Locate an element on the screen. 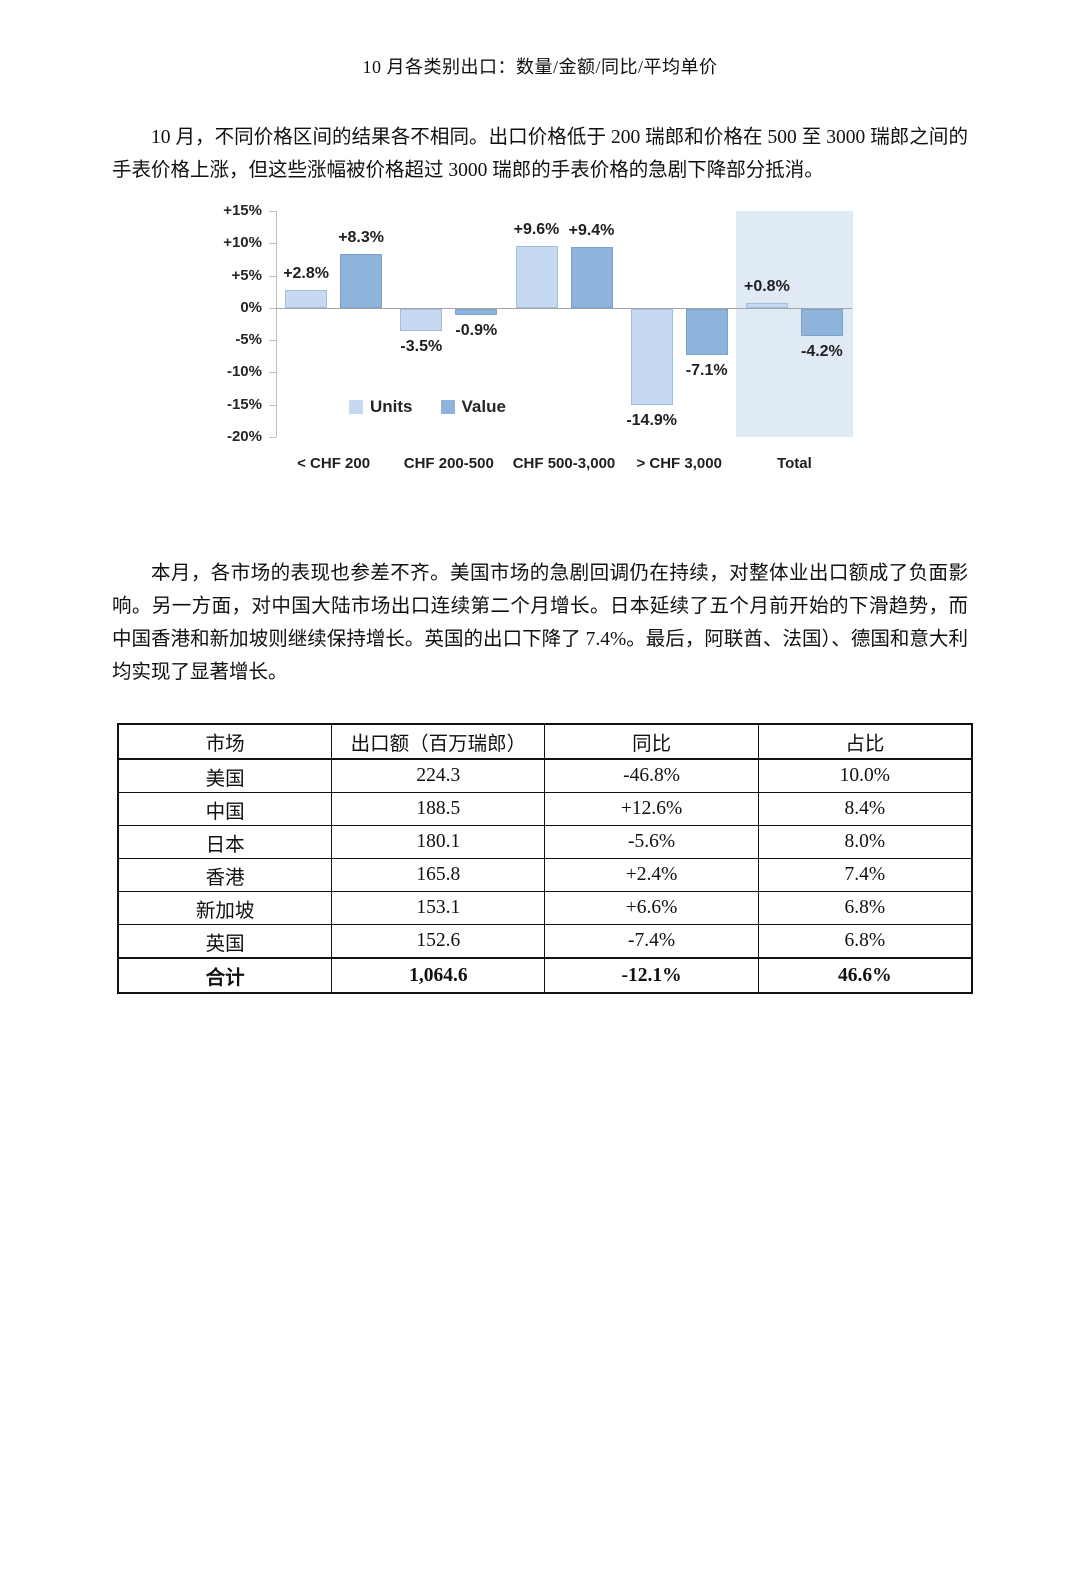  y-axis-tick-label: -10% is located at coordinates (244, 372).